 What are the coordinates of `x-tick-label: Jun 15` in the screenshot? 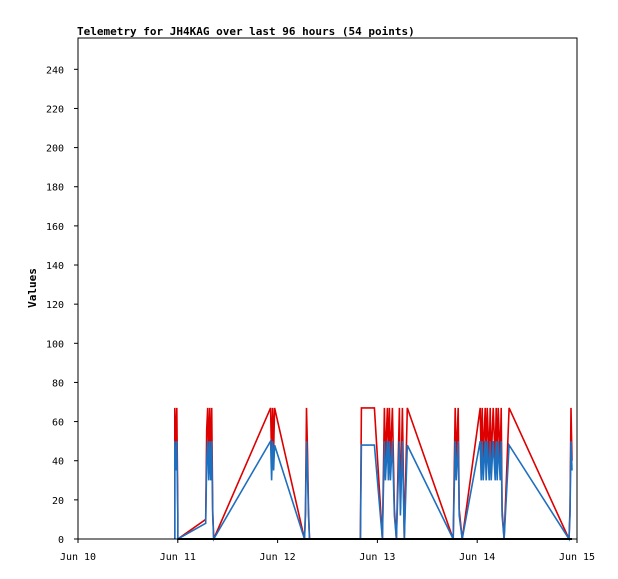 It's located at (577, 557).